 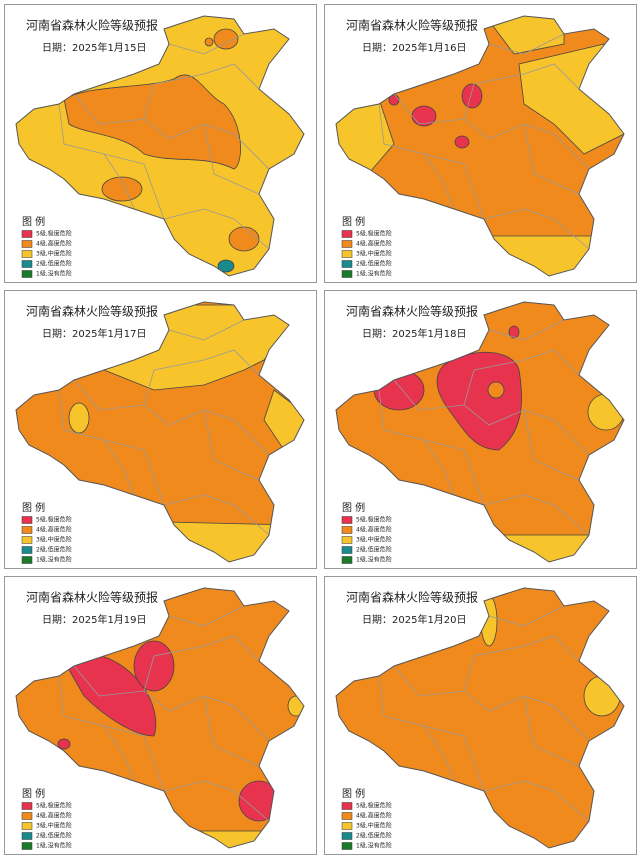 What do you see at coordinates (414, 333) in the screenshot?
I see `forecast-date: 日期：2025年1月18日` at bounding box center [414, 333].